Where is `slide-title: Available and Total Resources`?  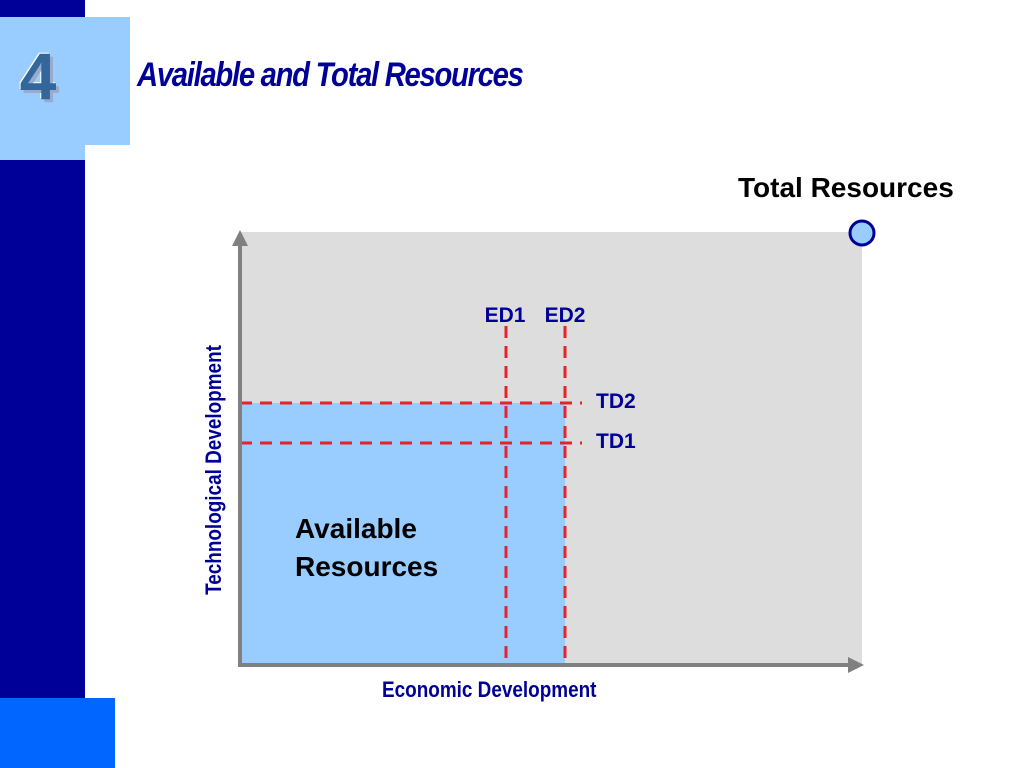
slide-title: Available and Total Resources is located at coordinates (330, 75).